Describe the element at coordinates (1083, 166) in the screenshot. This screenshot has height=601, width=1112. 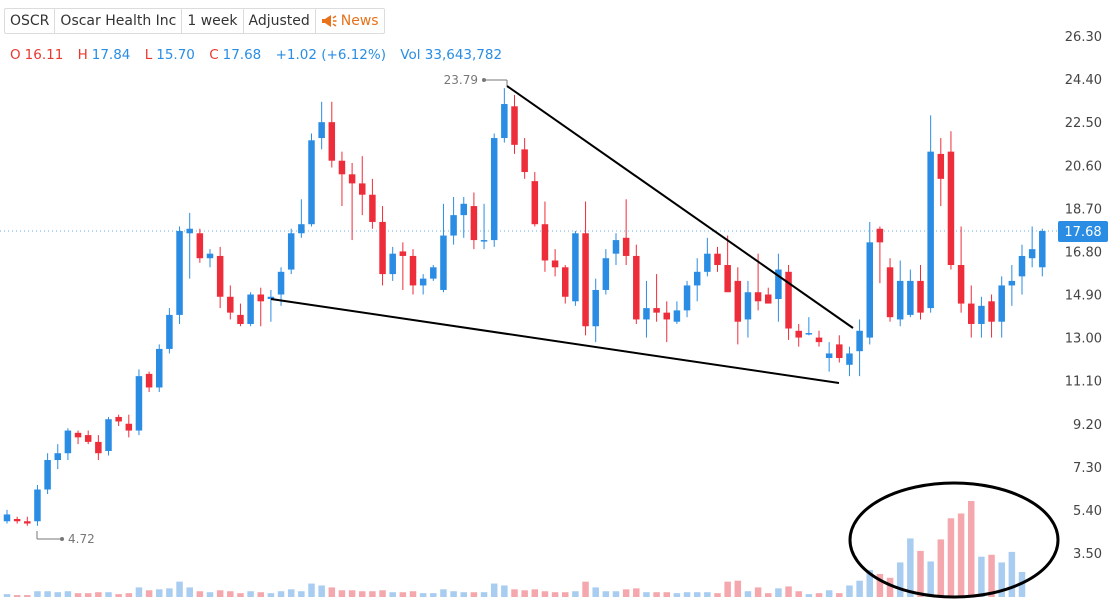
I see `price-tick-label: 20.60` at that location.